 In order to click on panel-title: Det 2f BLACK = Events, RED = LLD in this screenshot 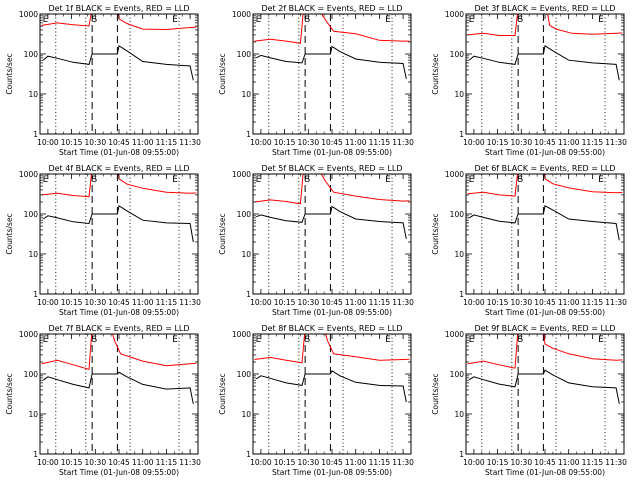, I will do `click(331, 8)`.